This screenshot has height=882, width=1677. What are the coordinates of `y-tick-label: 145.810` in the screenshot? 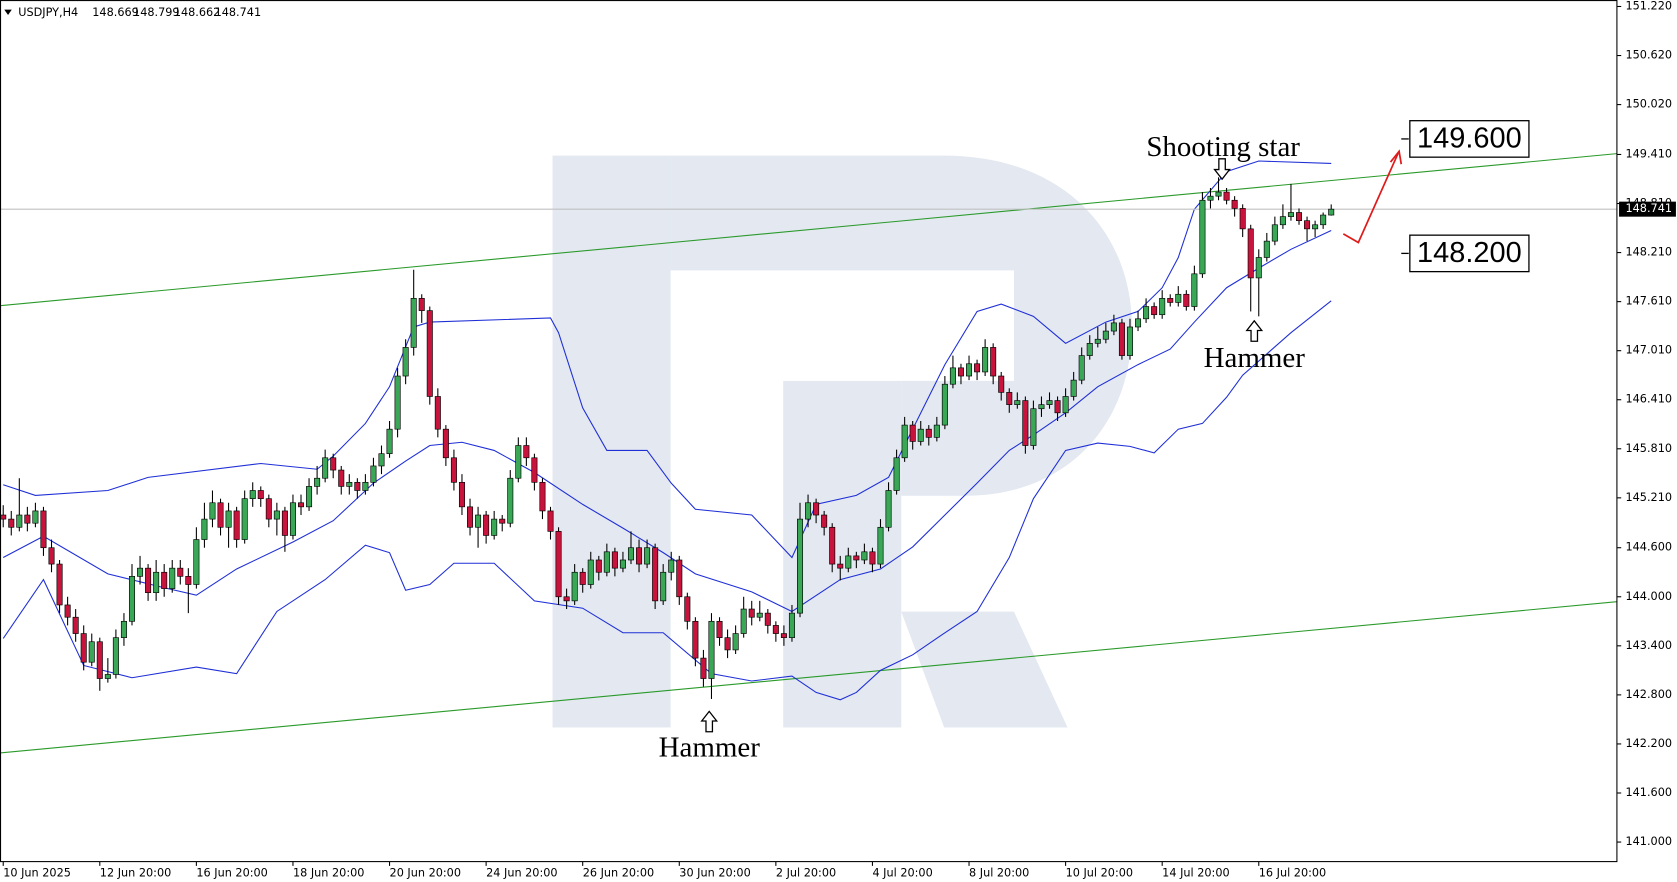 It's located at (1648, 448).